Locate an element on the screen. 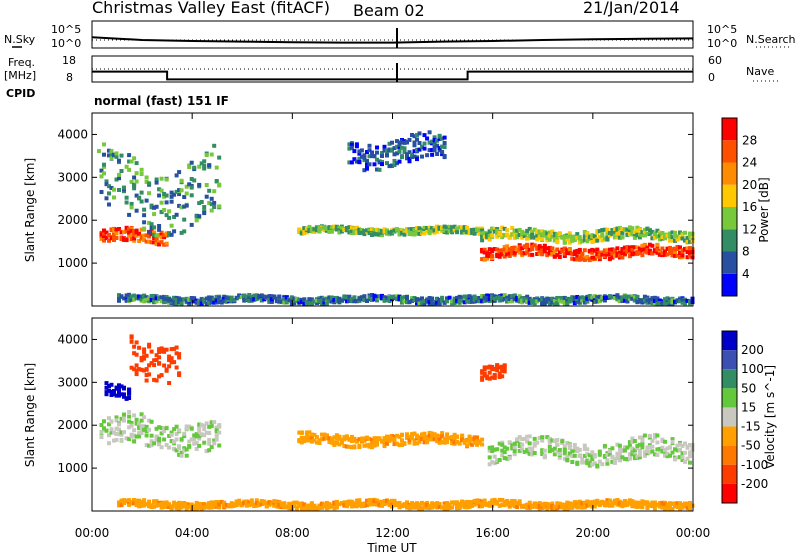  frequency-panel: 18 8 60 0 is located at coordinates (392, 69).